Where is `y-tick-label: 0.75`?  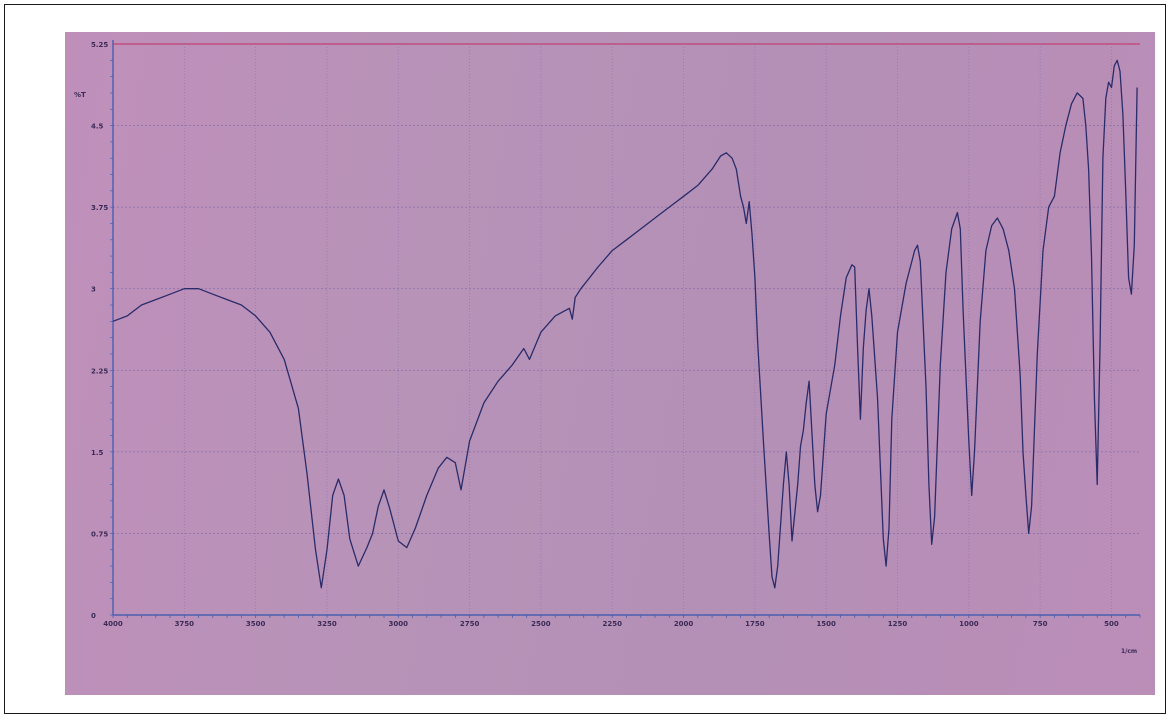
y-tick-label: 0.75 is located at coordinates (99, 534).